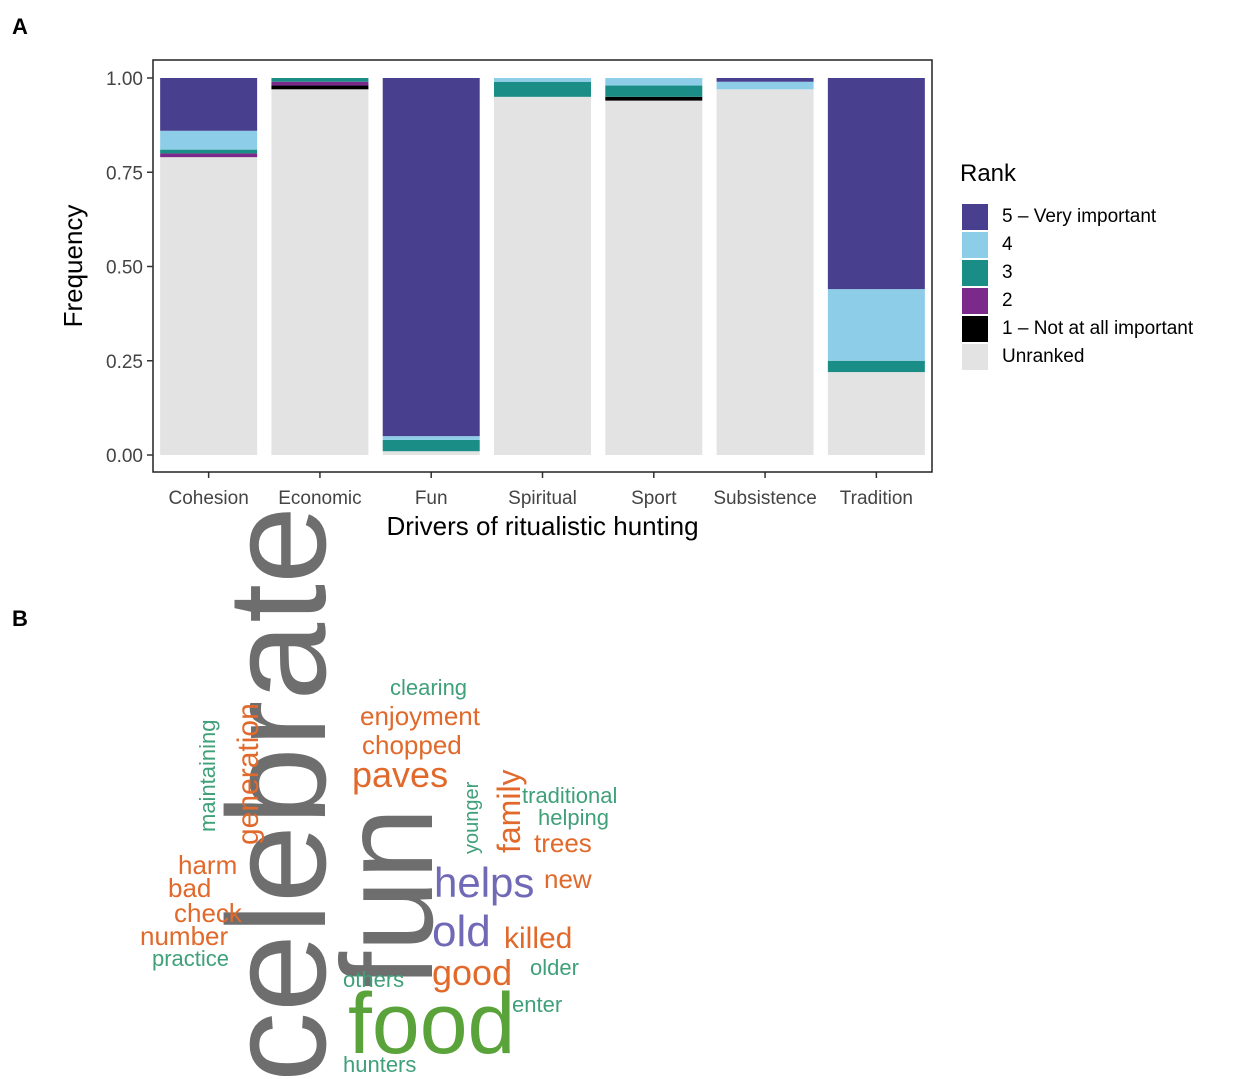  Describe the element at coordinates (124, 173) in the screenshot. I see `y-tick-label: 0.75` at that location.